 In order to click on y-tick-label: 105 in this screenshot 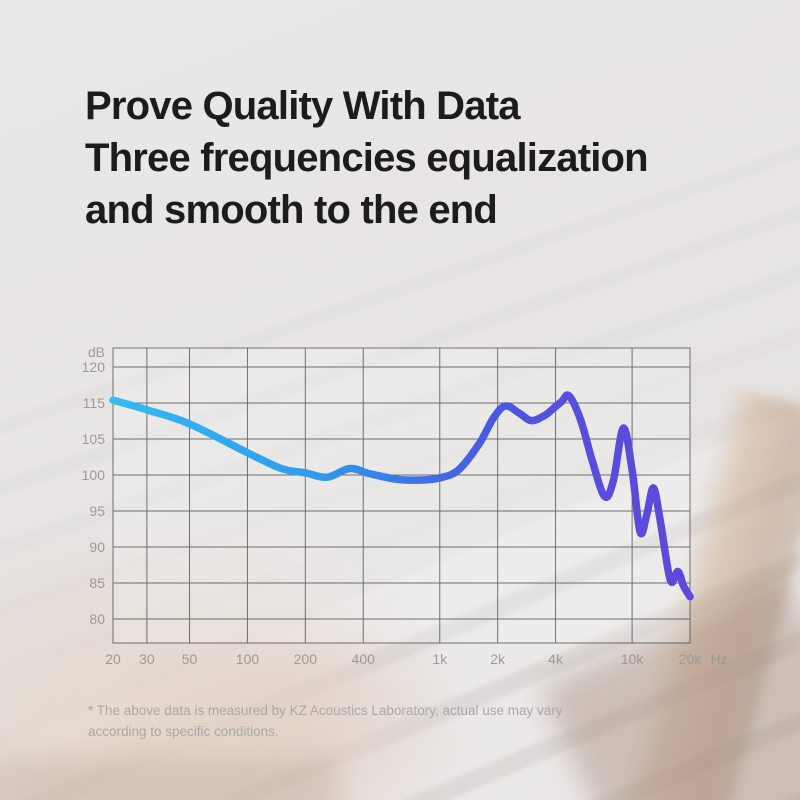, I will do `click(94, 439)`.